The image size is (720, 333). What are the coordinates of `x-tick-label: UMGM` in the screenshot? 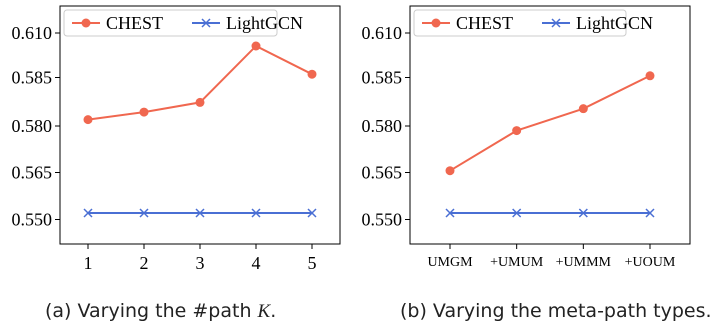 It's located at (450, 262).